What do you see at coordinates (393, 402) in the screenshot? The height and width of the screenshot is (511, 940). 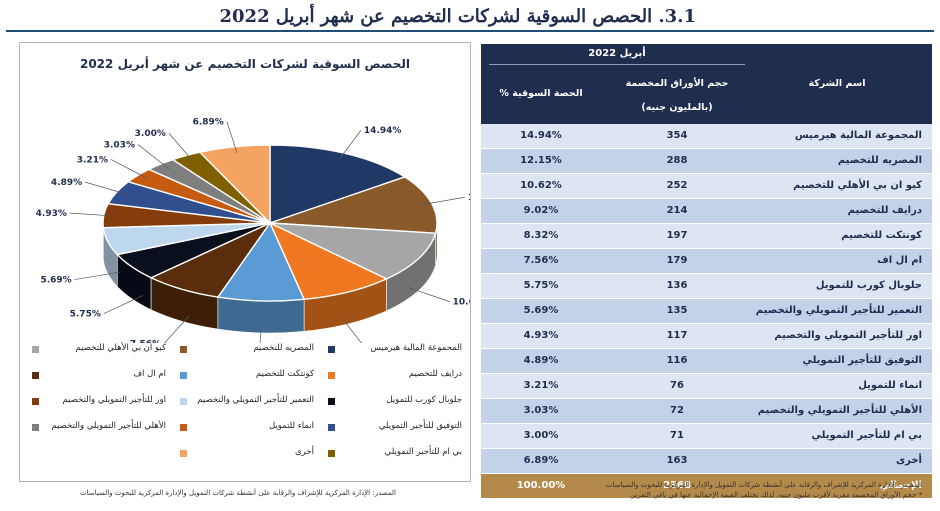 I see `legend-item: جلوبال كورب للتمويل` at bounding box center [393, 402].